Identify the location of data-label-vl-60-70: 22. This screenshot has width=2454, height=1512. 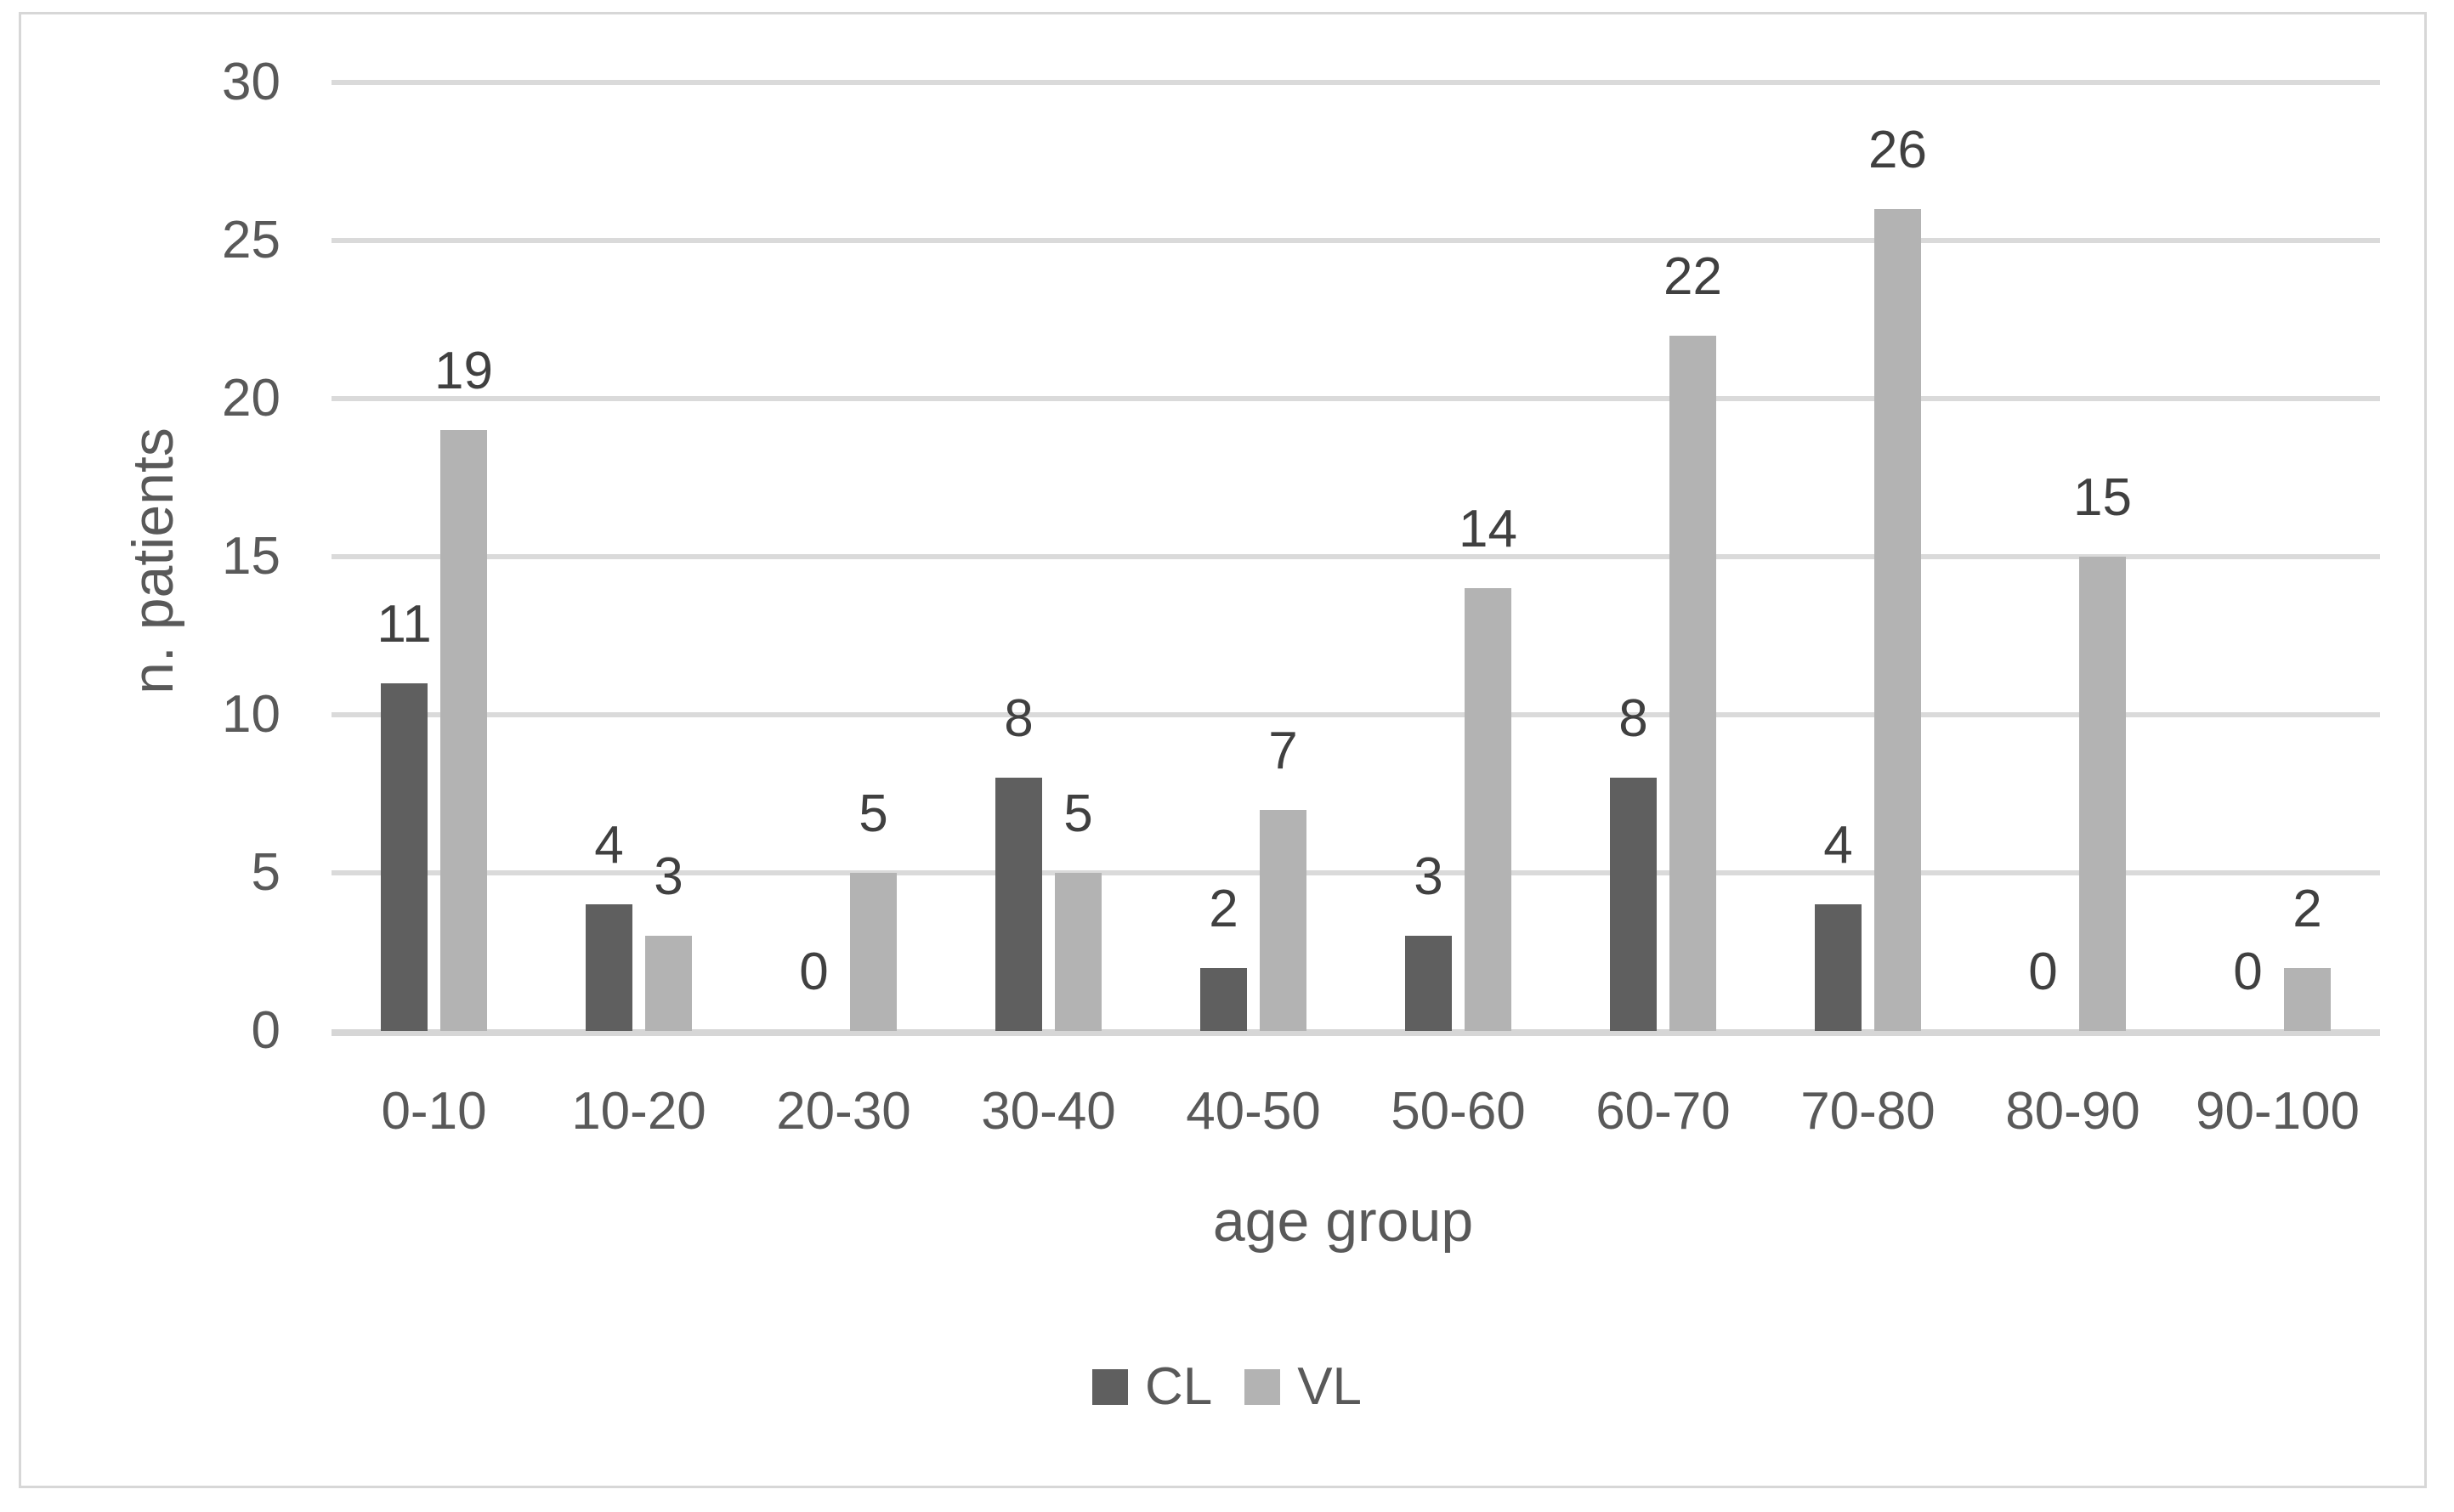
(1692, 276).